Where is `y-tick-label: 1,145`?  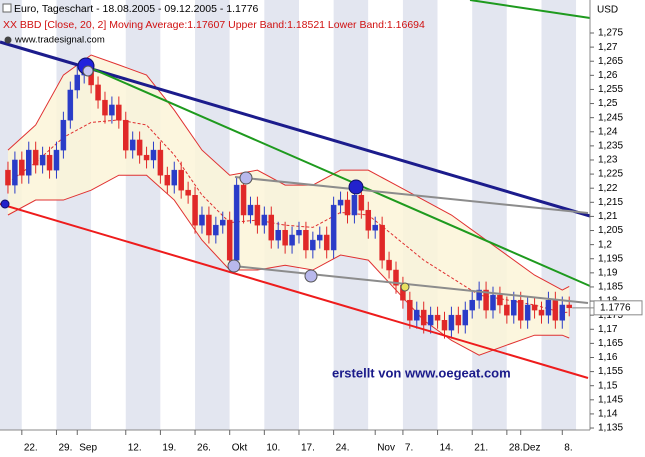 y-tick-label: 1,145 is located at coordinates (610, 399).